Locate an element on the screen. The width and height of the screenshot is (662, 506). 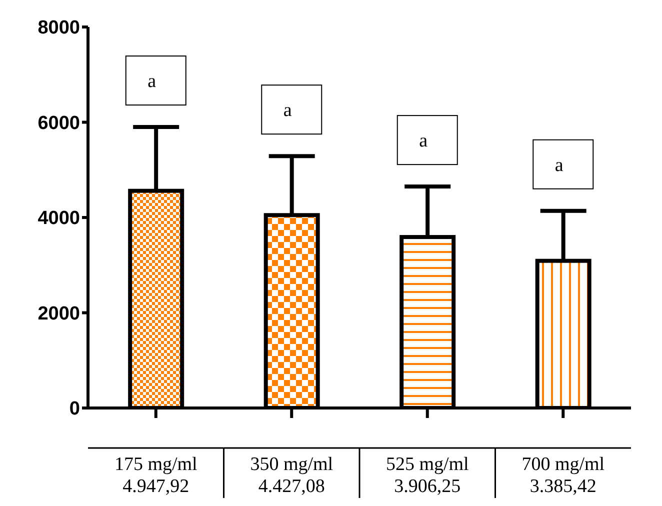
x-tick-label: 700 mg/ml 3.385,42 is located at coordinates (563, 475).